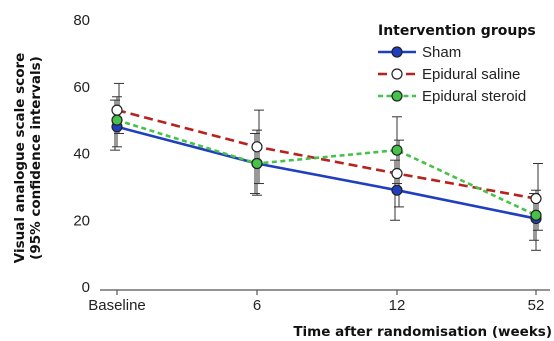 Image resolution: width=554 pixels, height=341 pixels. I want to click on y-axis-ticks: 0 20 40 60 80, so click(81, 154).